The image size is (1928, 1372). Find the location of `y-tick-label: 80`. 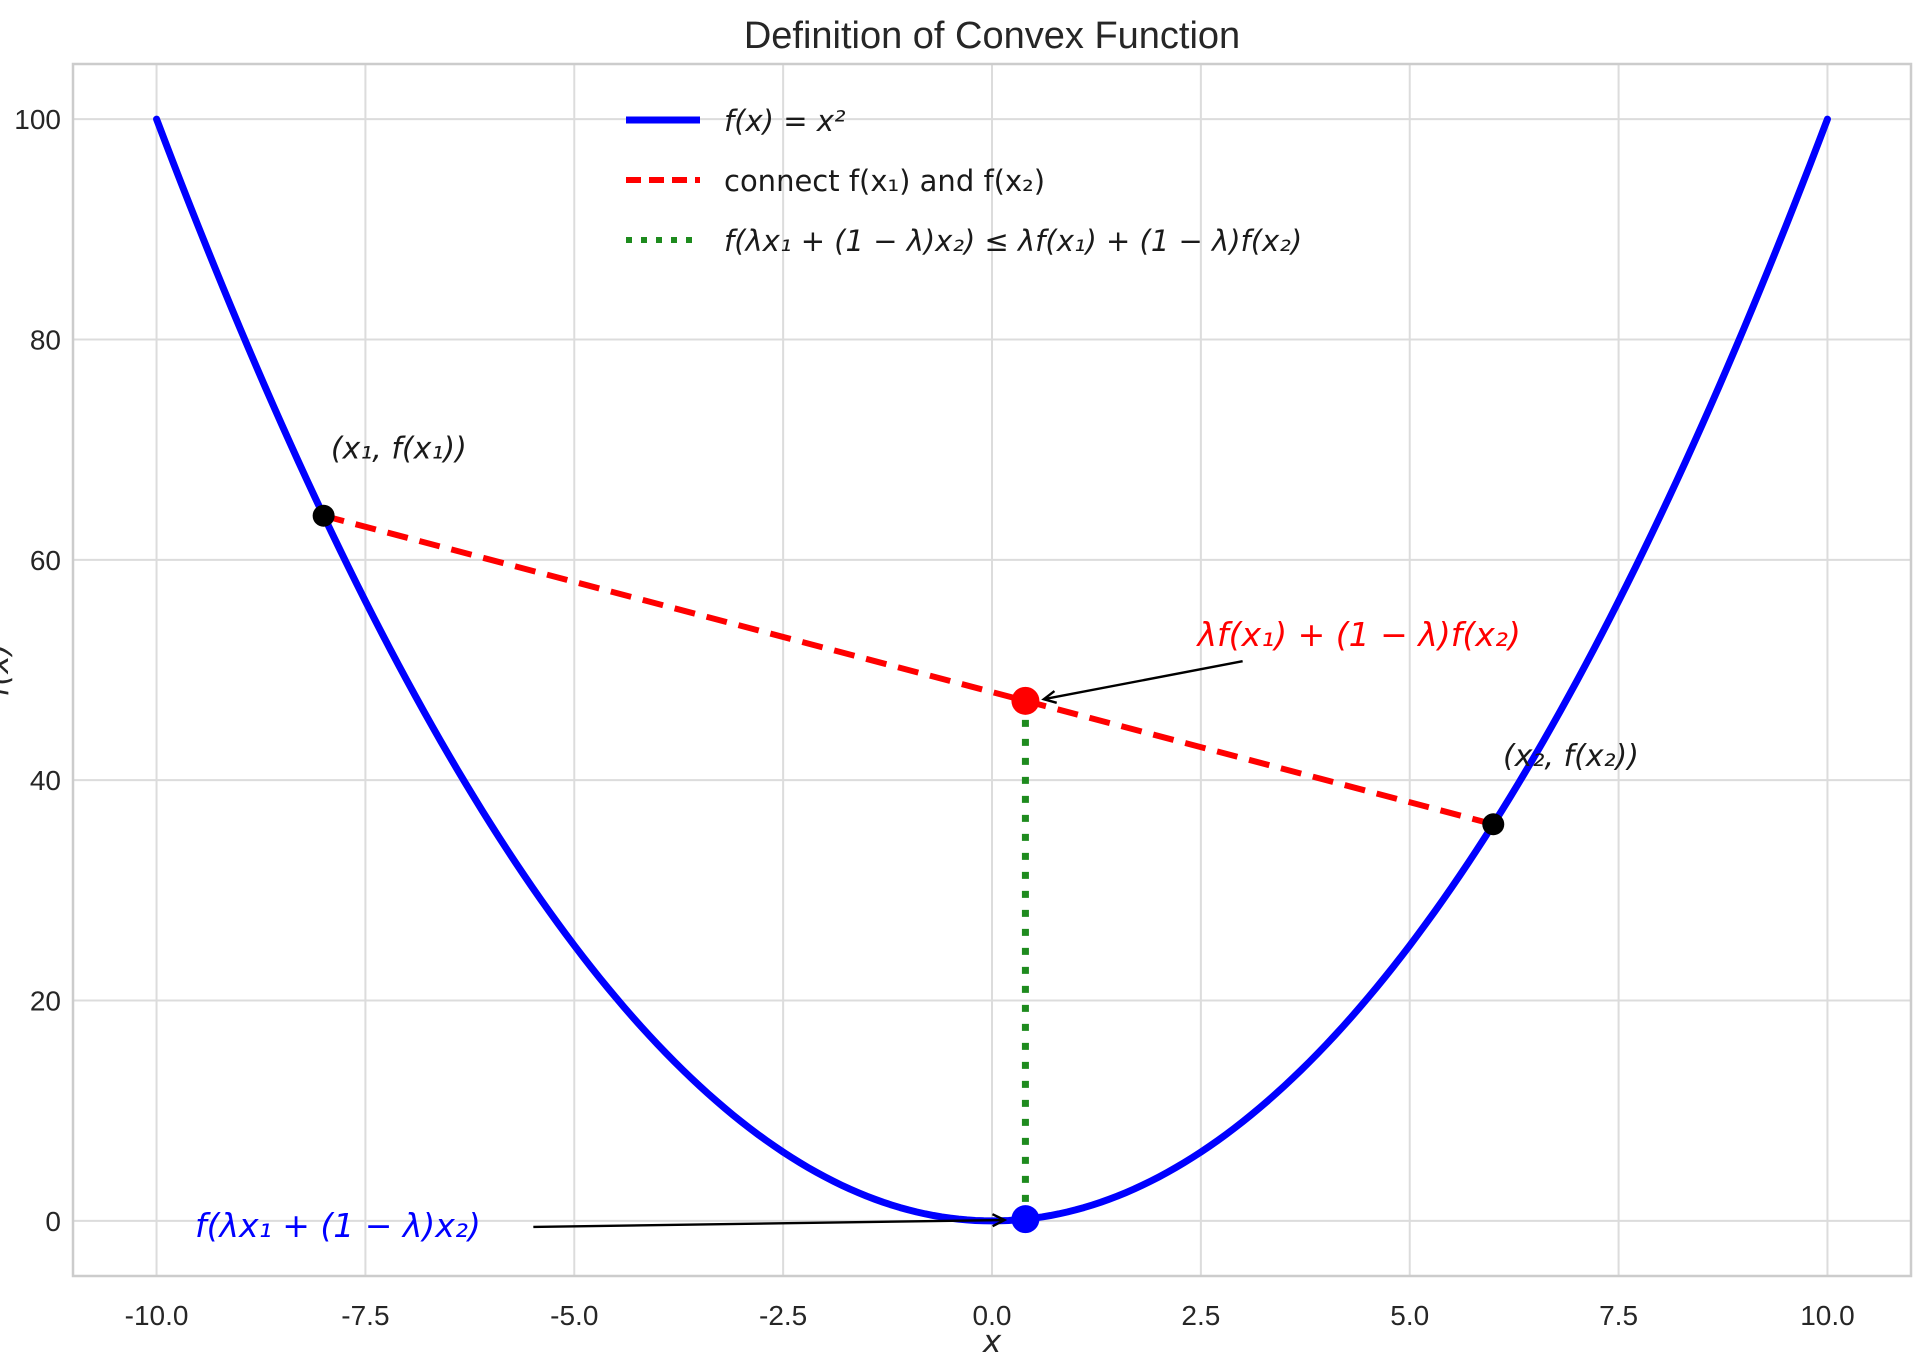

y-tick-label: 80 is located at coordinates (45, 339).